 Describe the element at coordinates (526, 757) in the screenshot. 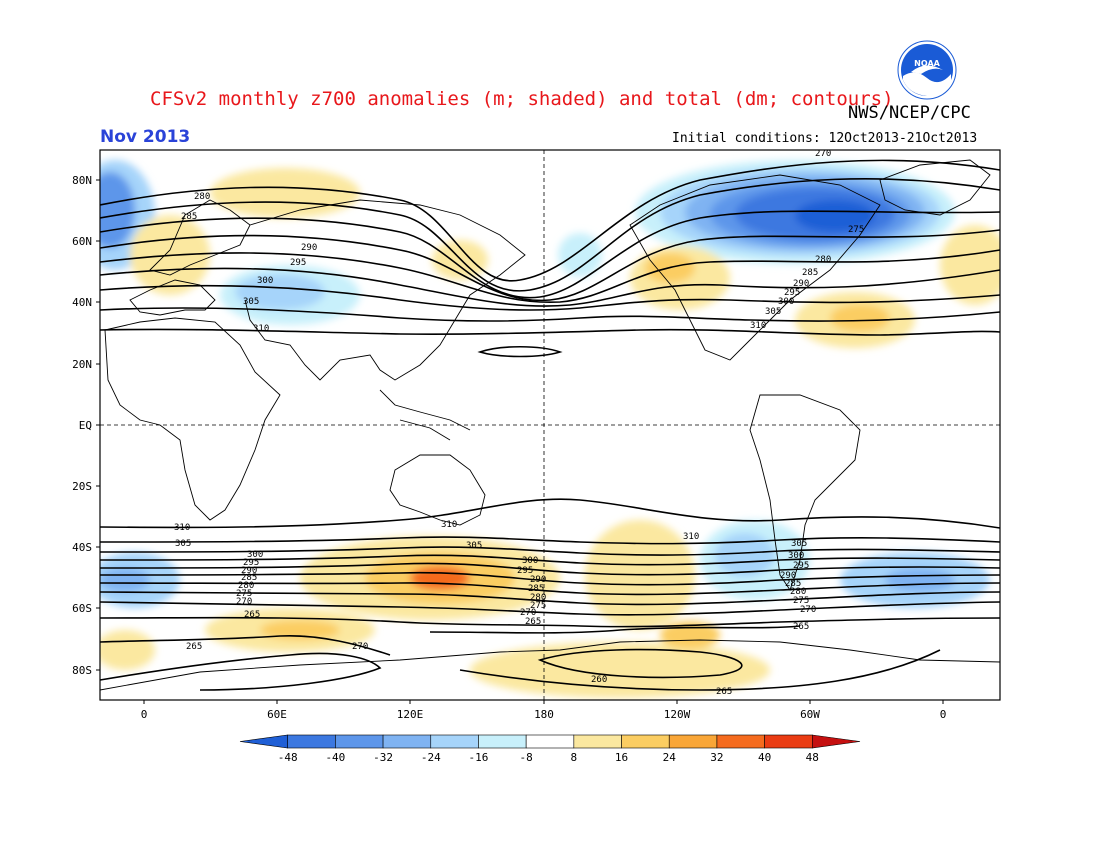

I see `legend-tick-label: -8` at that location.